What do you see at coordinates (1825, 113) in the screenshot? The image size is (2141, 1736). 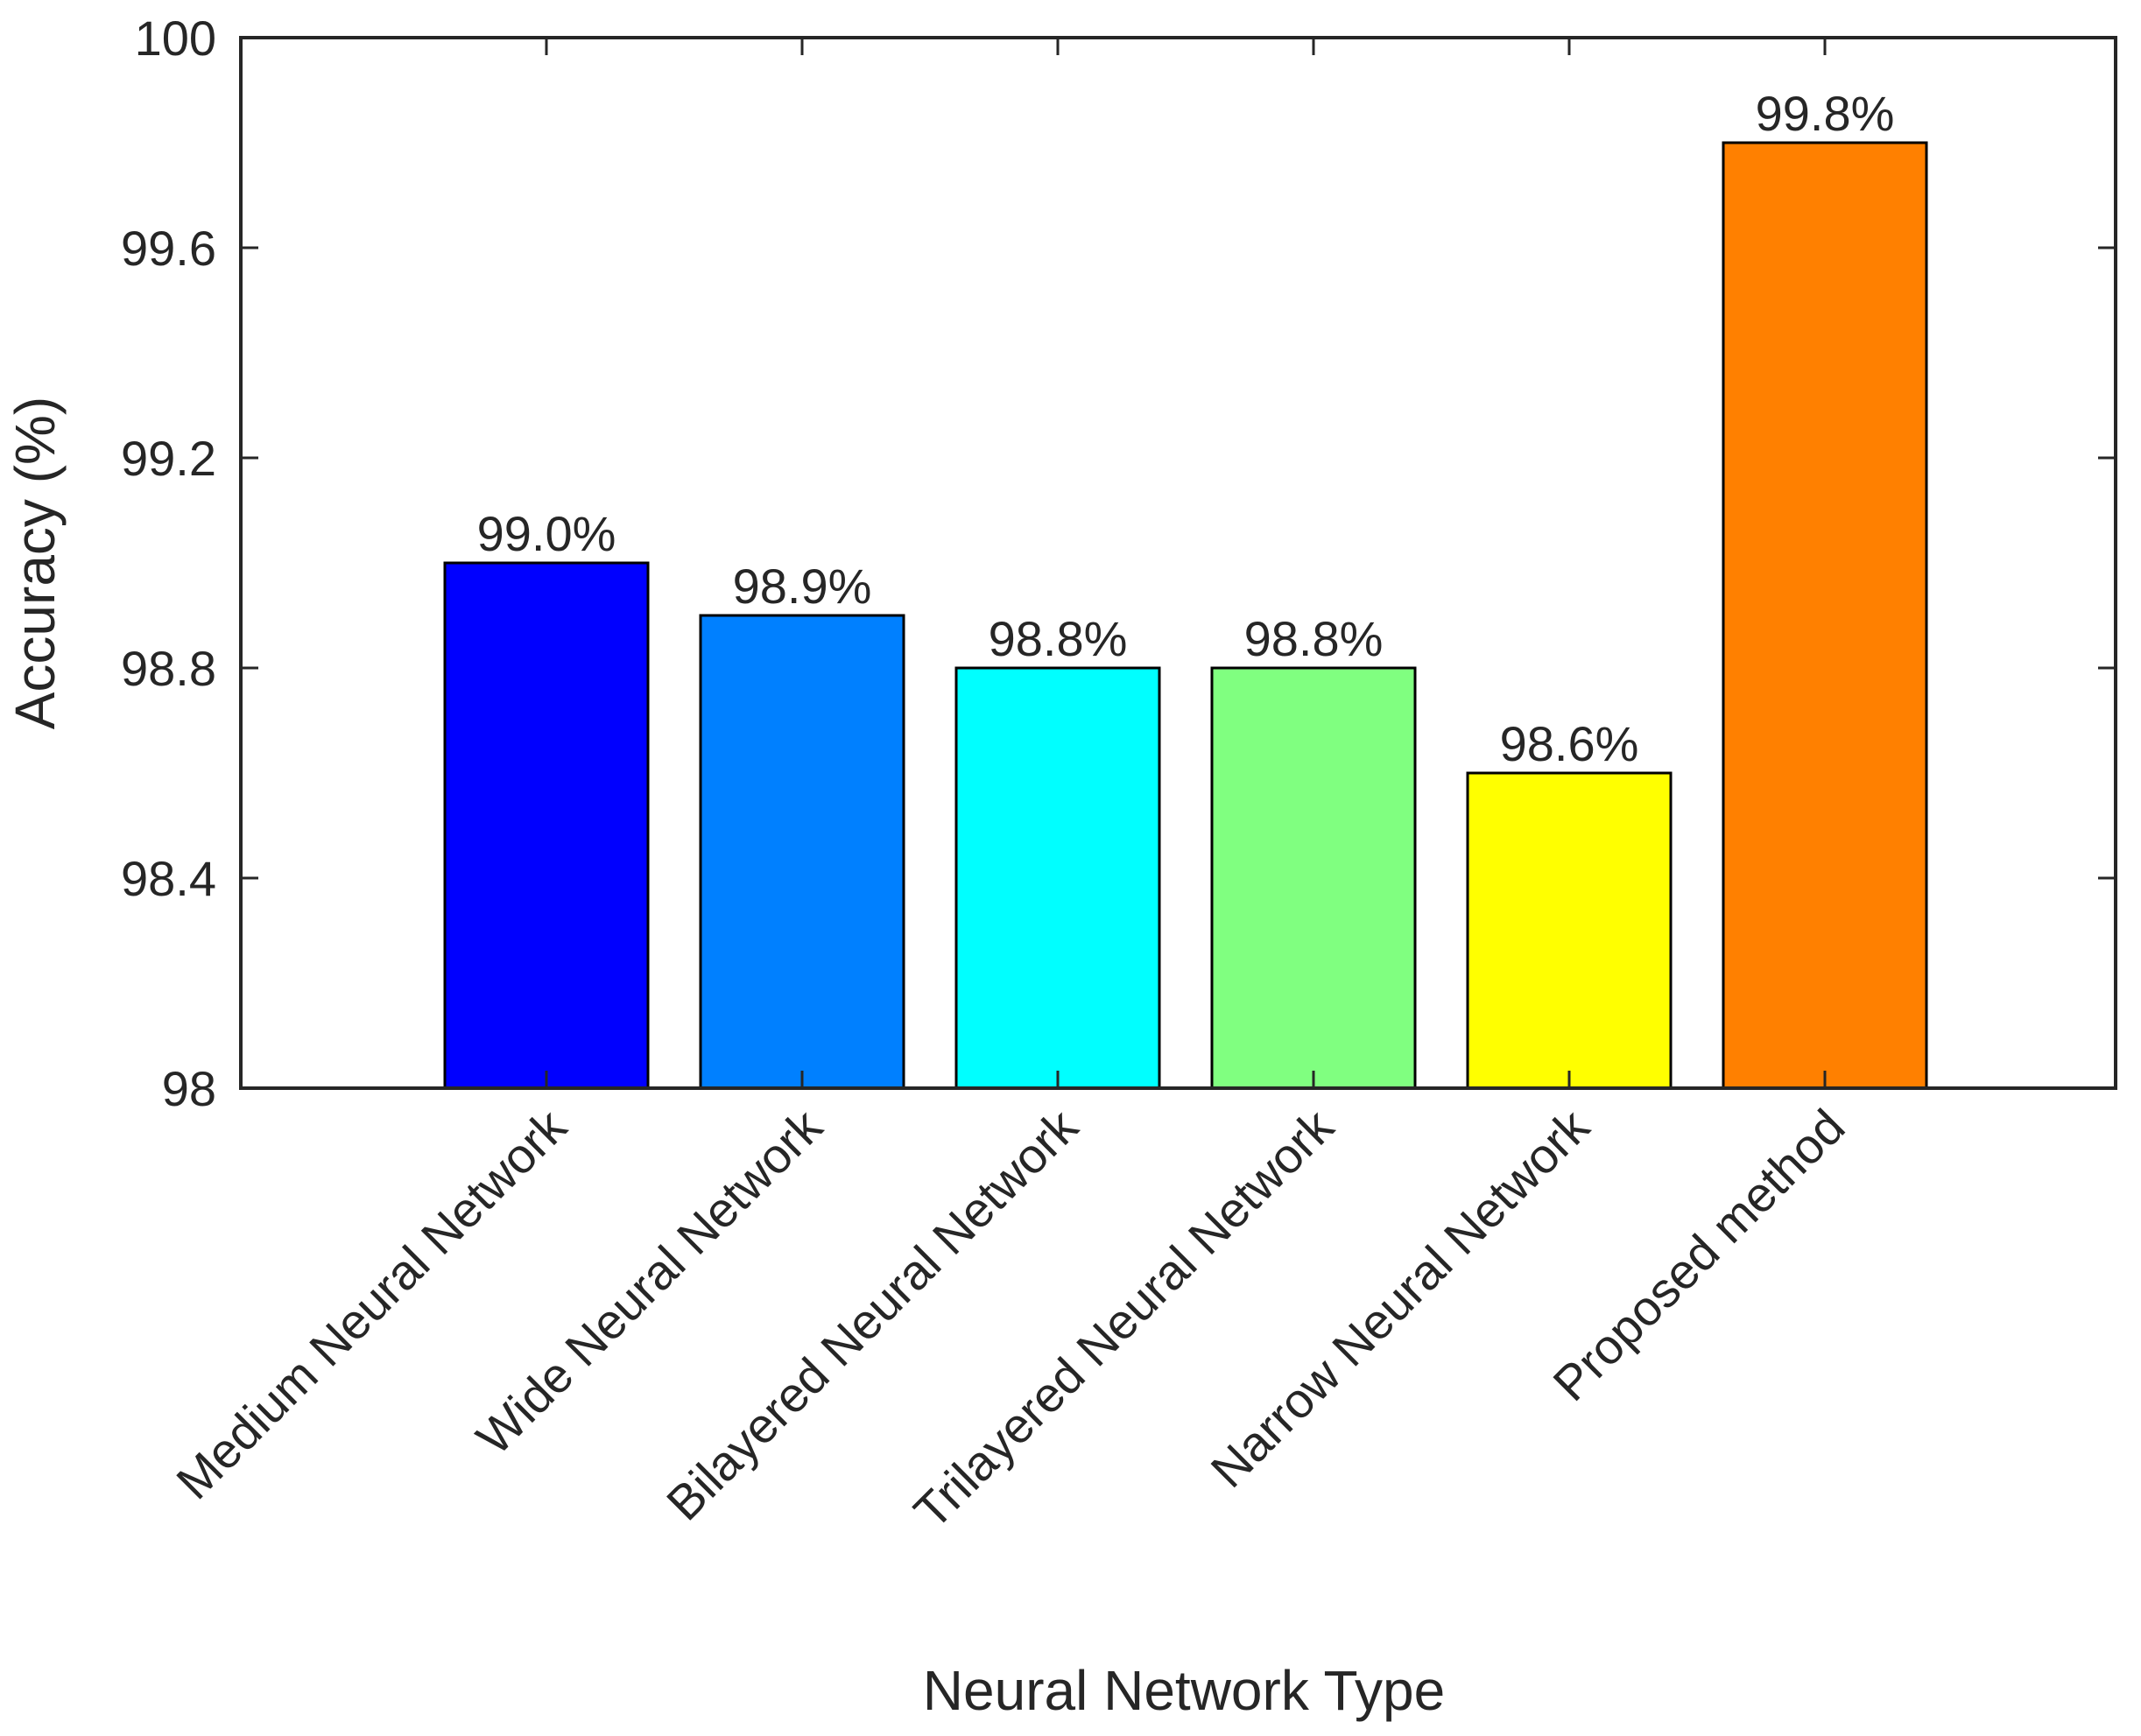 I see `data-label: 99.8%` at bounding box center [1825, 113].